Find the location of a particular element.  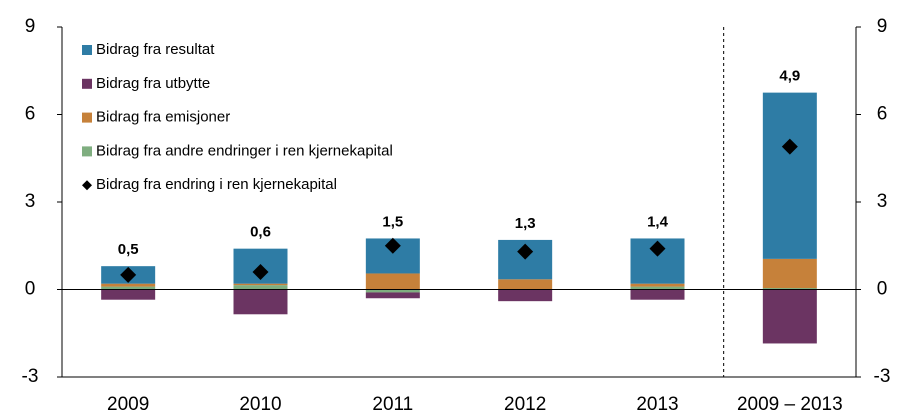

y2-tick-label: 0 is located at coordinates (882, 289).